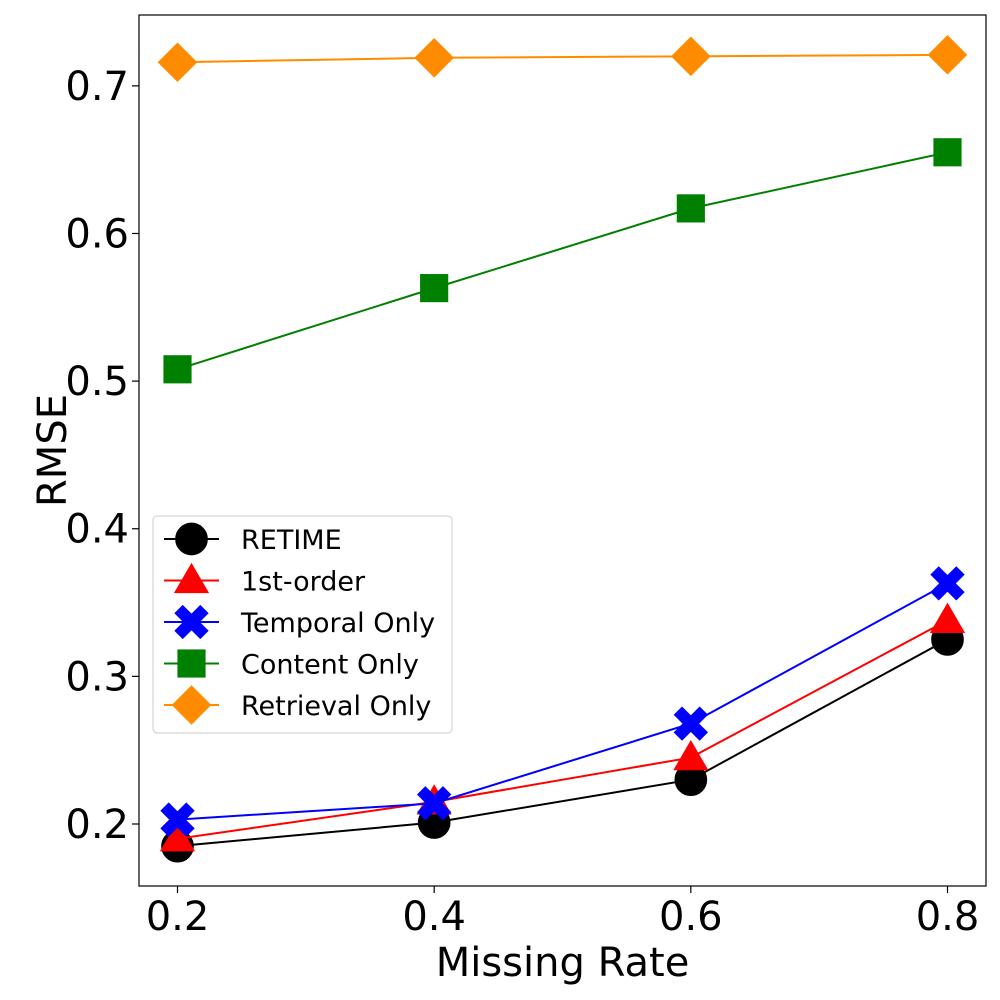  Describe the element at coordinates (948, 917) in the screenshot. I see `x-tick-label: 0.8` at that location.